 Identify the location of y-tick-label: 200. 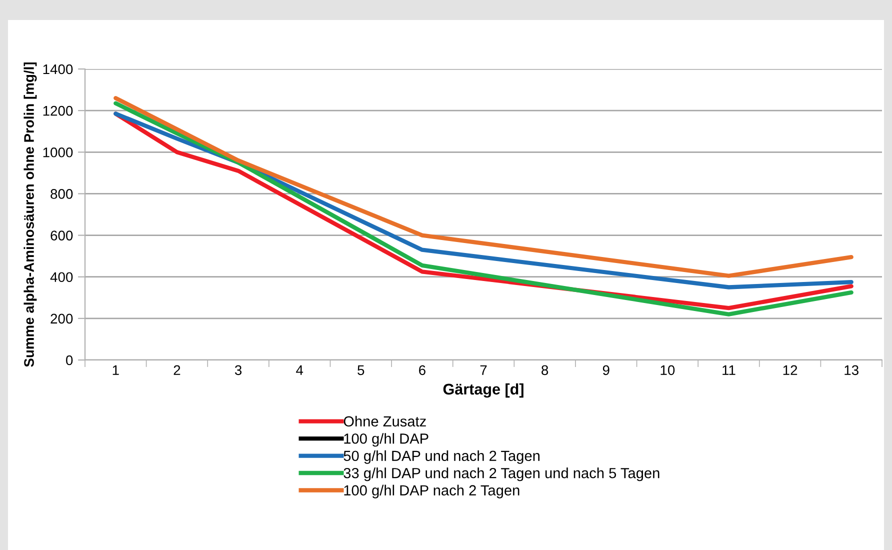
(61, 319).